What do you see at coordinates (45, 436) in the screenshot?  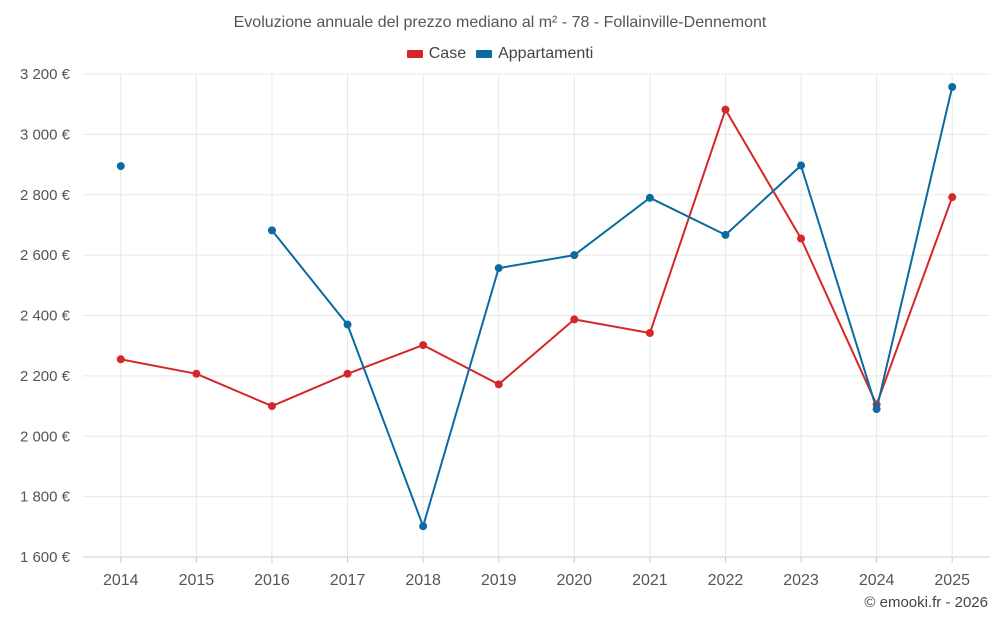 I see `y-tick-label: 2 000 €` at bounding box center [45, 436].